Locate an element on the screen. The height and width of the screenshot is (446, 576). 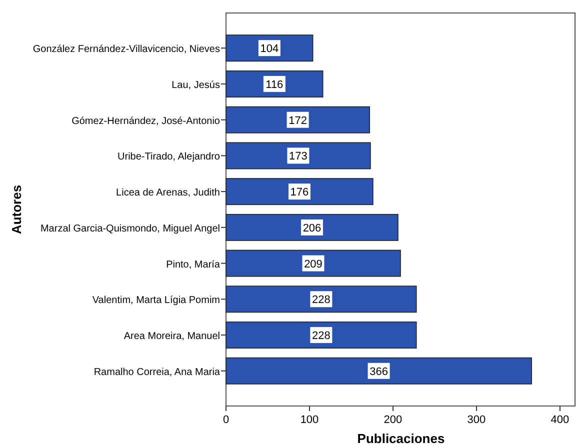
y-tick-label: Valentim, Marta Lígia Pomim is located at coordinates (156, 300).